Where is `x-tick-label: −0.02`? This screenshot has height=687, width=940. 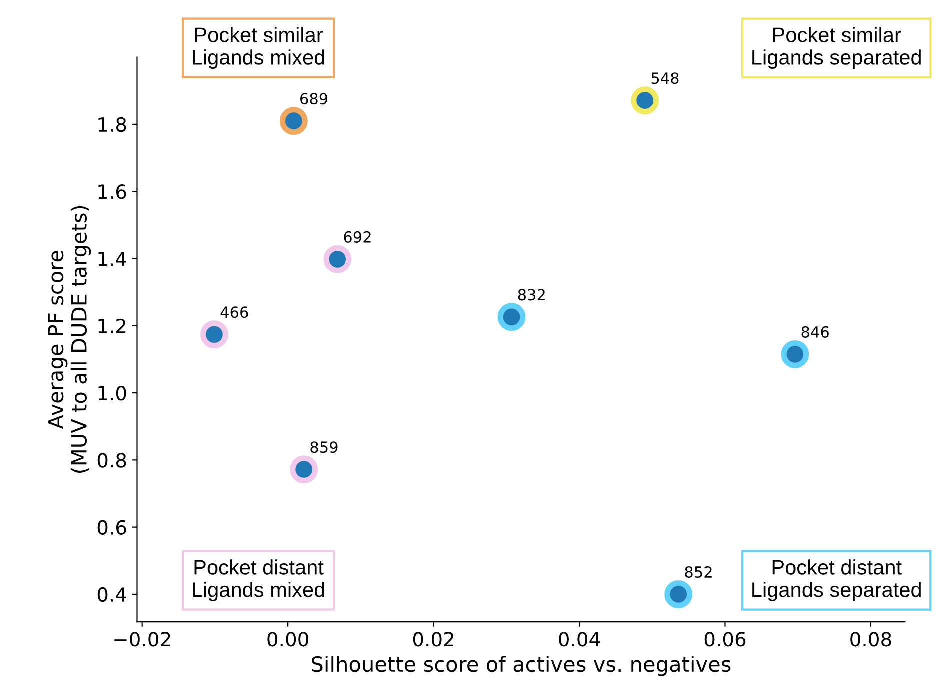
x-tick-label: −0.02 is located at coordinates (142, 639).